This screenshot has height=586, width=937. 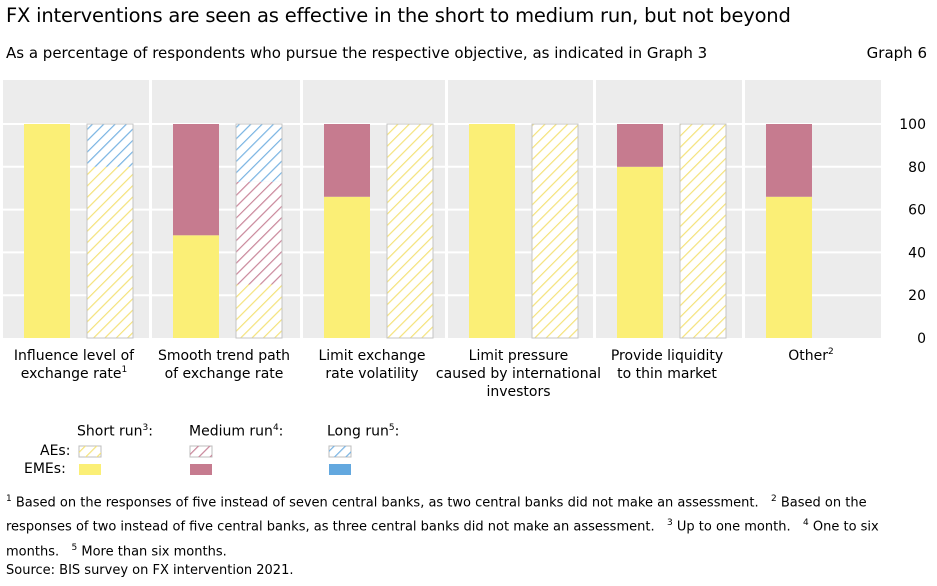 I want to click on legend-swatch-eme-long, so click(x=340, y=469).